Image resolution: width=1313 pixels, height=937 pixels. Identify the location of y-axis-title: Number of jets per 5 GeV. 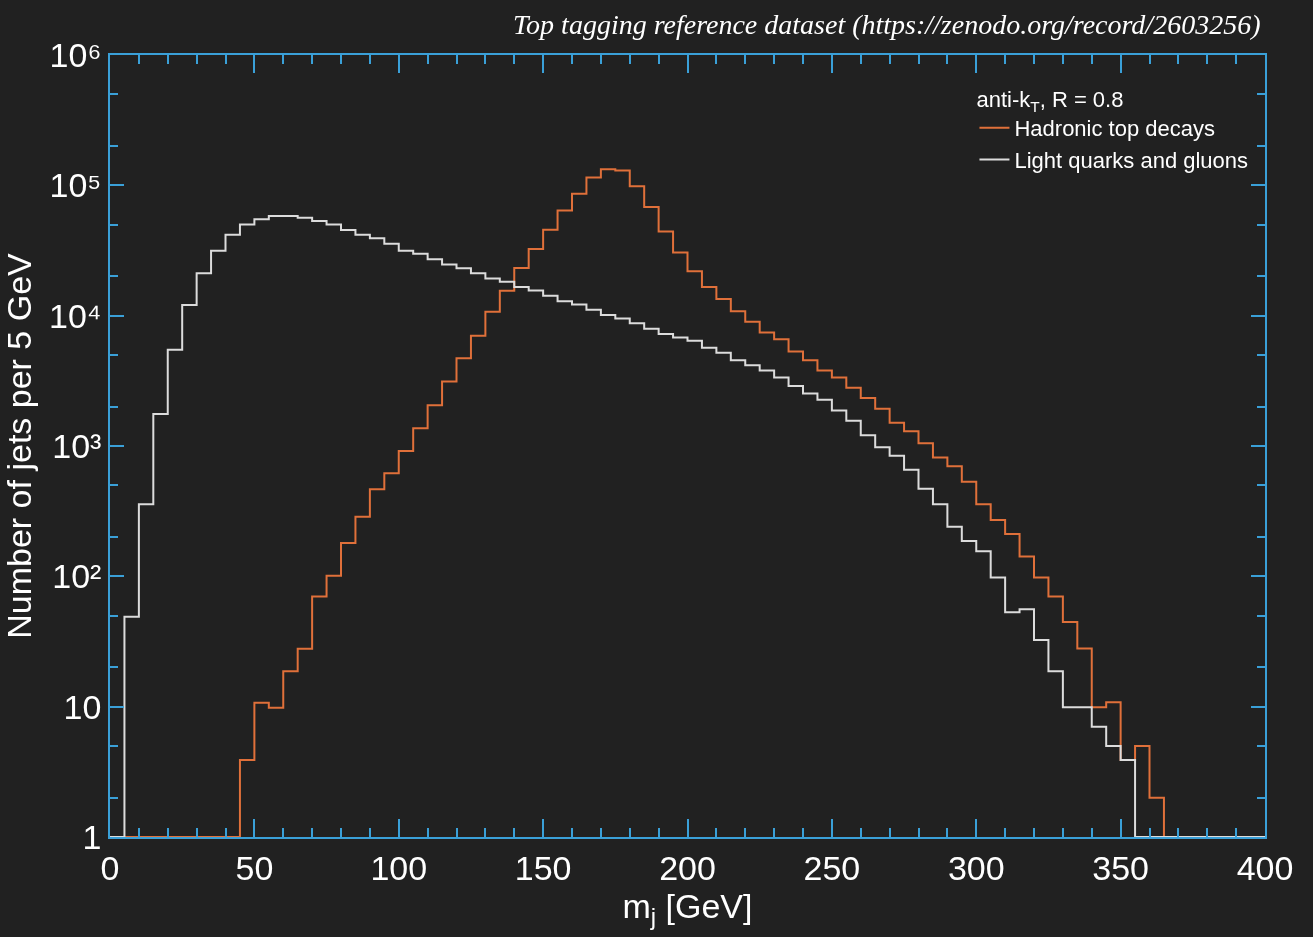
(19, 445).